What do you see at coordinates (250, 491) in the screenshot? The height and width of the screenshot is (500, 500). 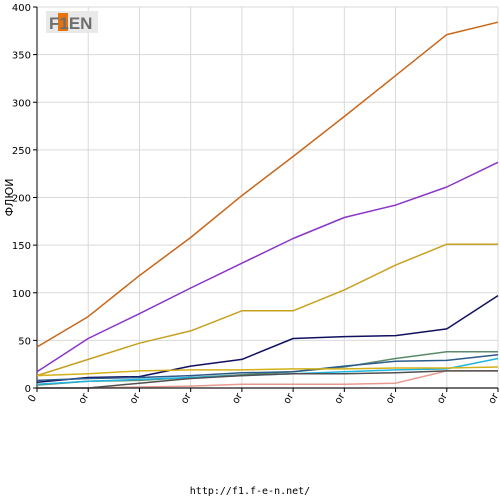 I see `footer-url: http://f1.f-e-n.net/` at bounding box center [250, 491].